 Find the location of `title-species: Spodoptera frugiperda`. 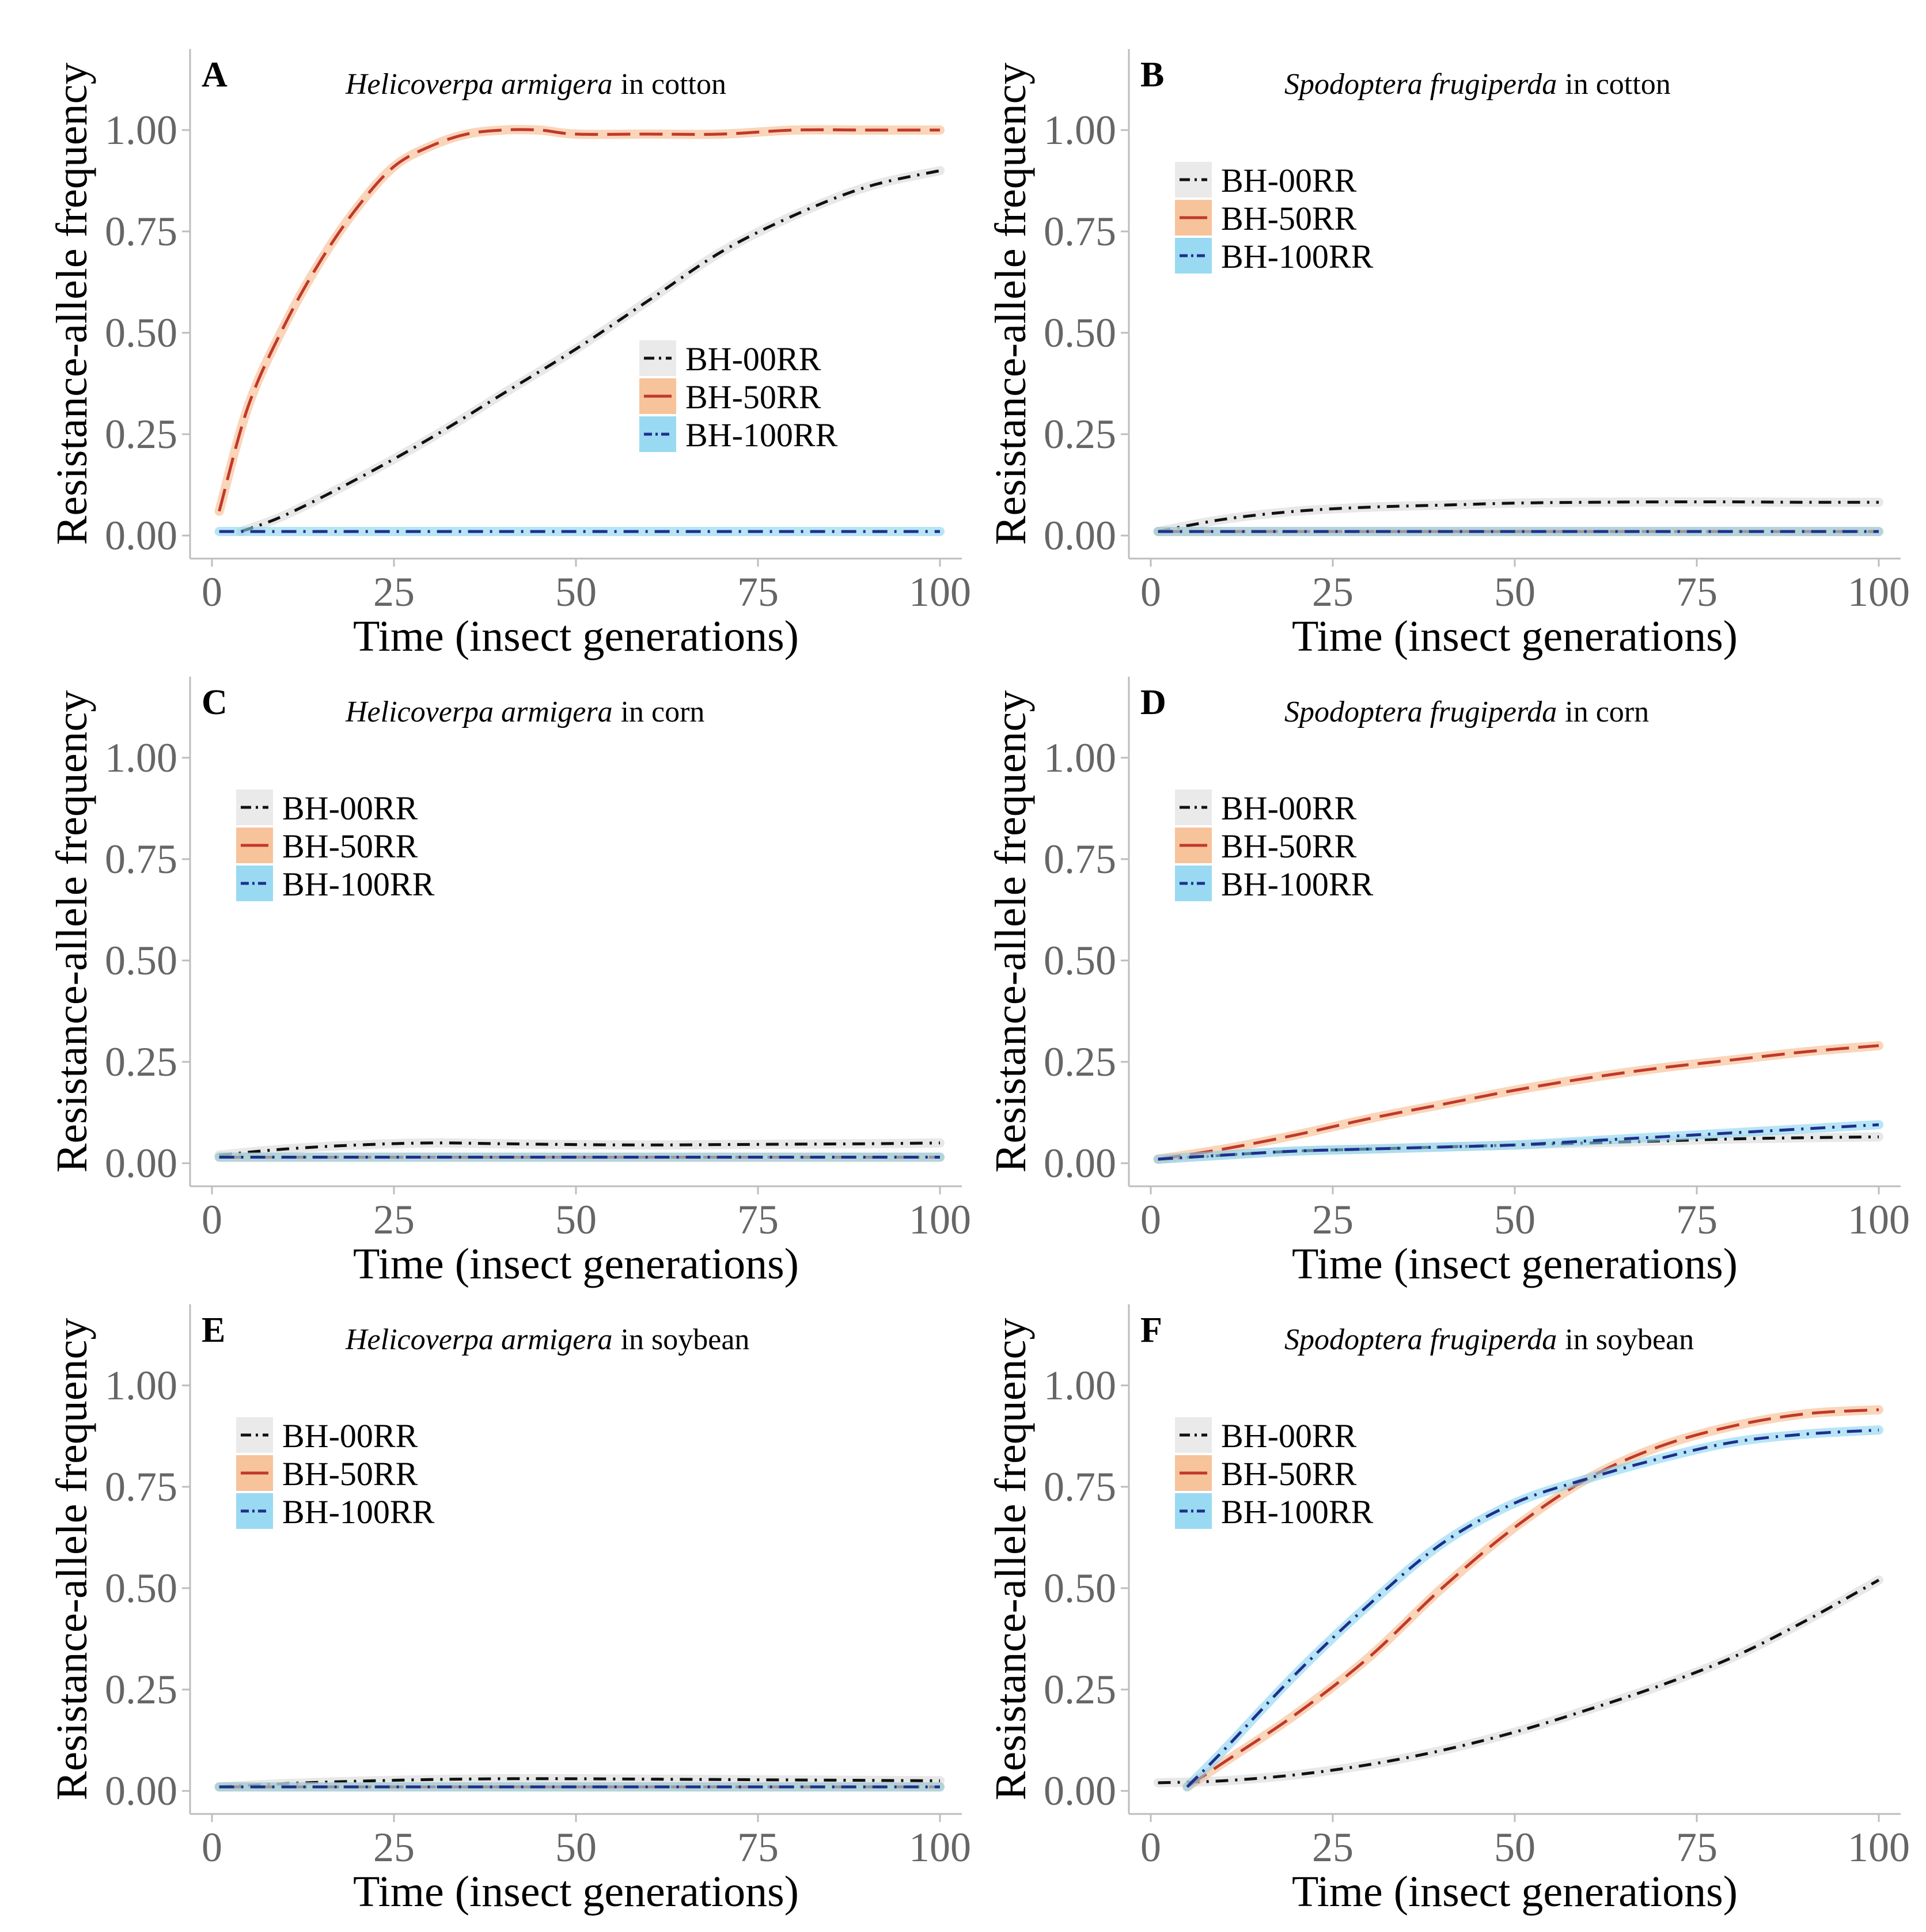

title-species: Spodoptera frugiperda is located at coordinates (1421, 1339).